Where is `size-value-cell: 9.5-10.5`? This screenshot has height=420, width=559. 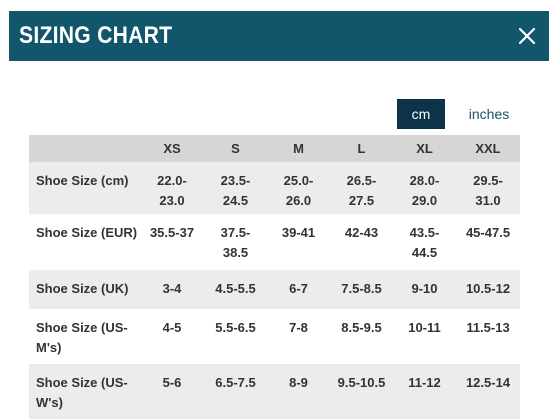 size-value-cell: 9.5-10.5 is located at coordinates (361, 391).